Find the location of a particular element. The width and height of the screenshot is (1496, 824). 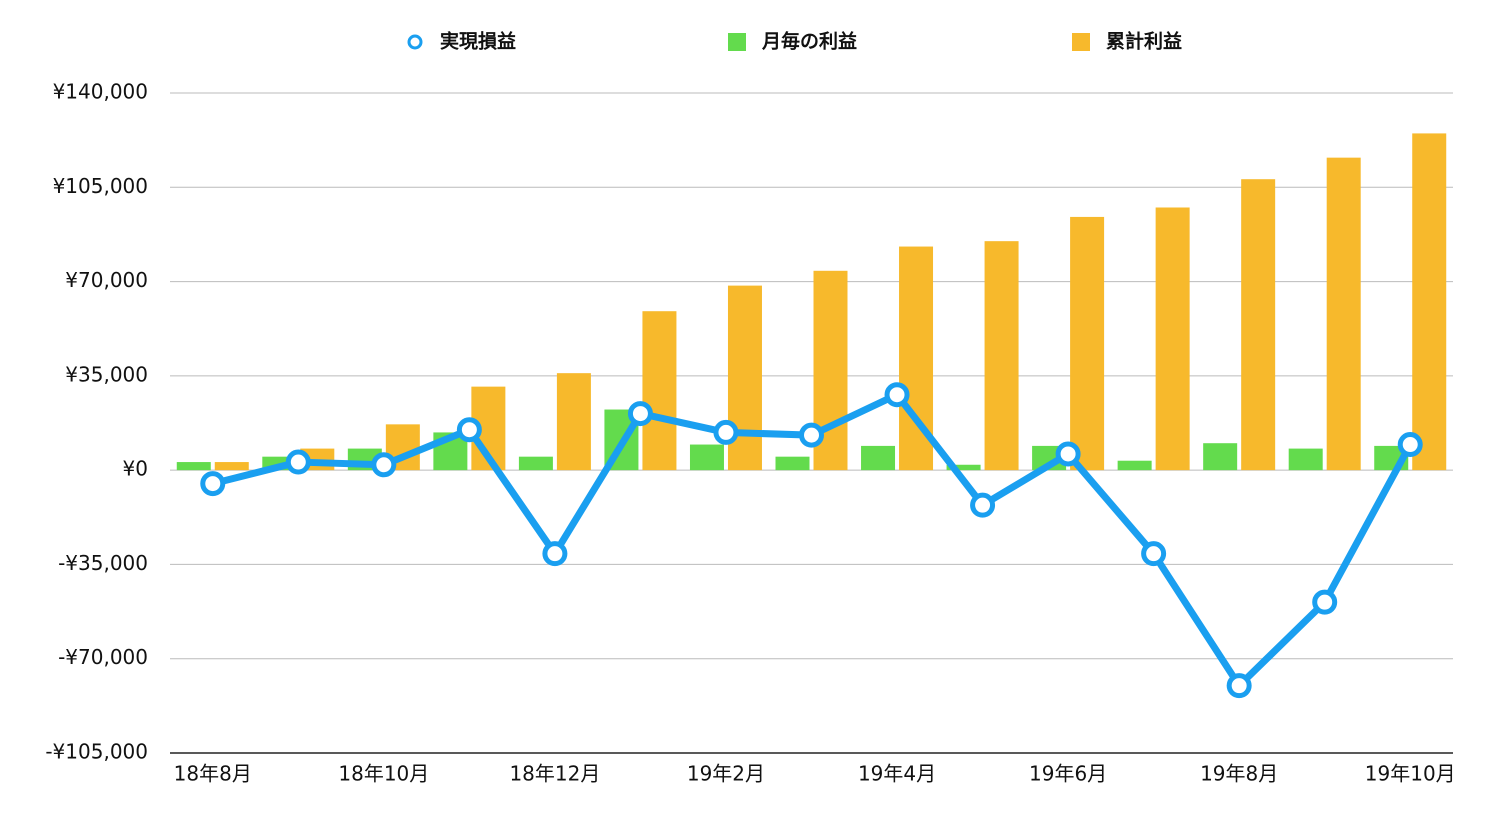

x-tick-label: 18年10月 is located at coordinates (383, 774).